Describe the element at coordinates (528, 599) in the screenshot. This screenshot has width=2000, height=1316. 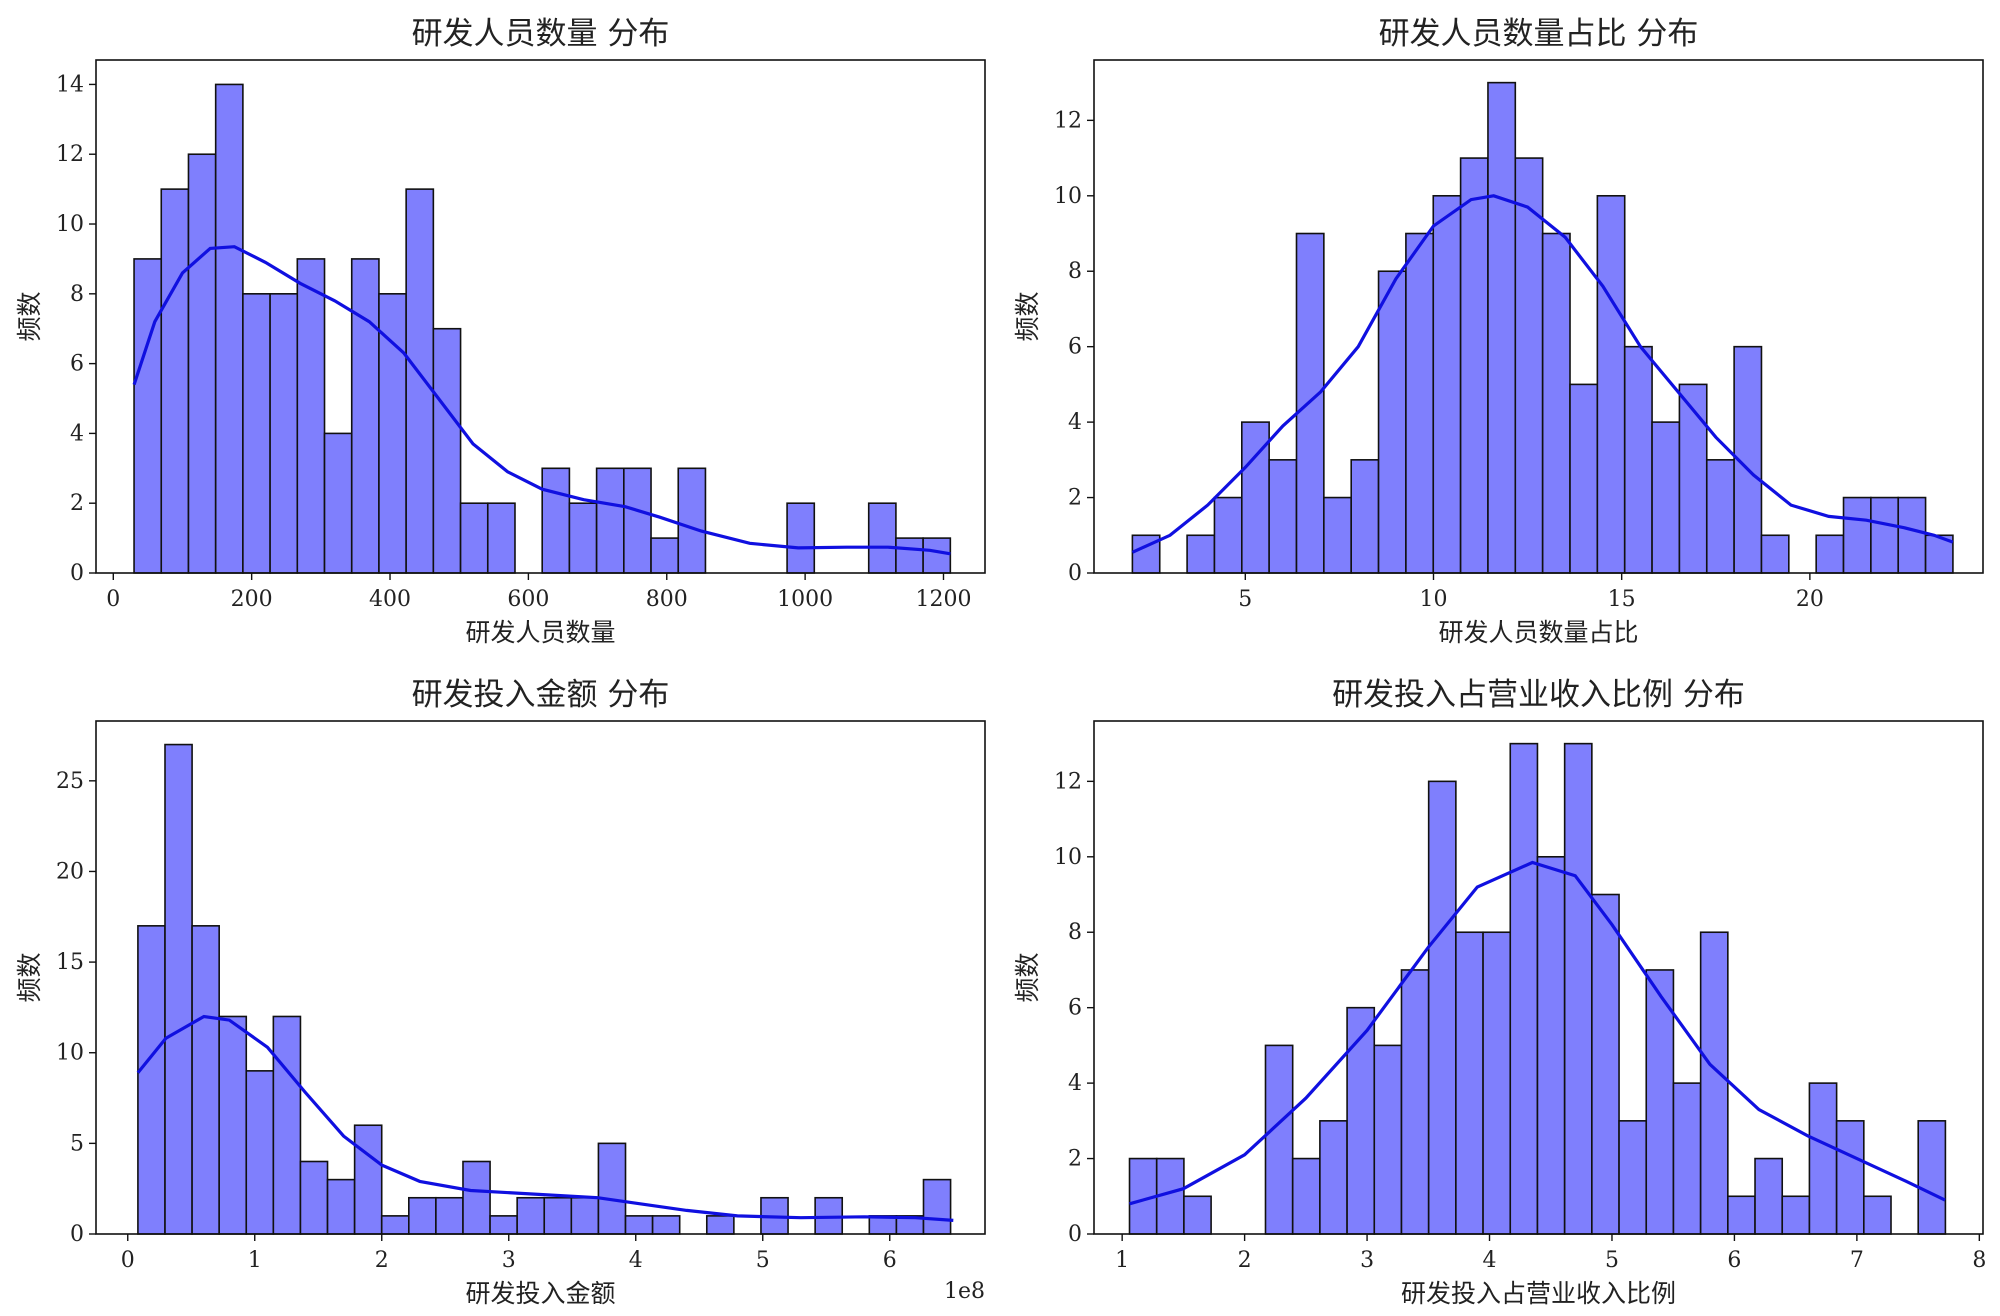
I see `x-tick-label: 600` at that location.